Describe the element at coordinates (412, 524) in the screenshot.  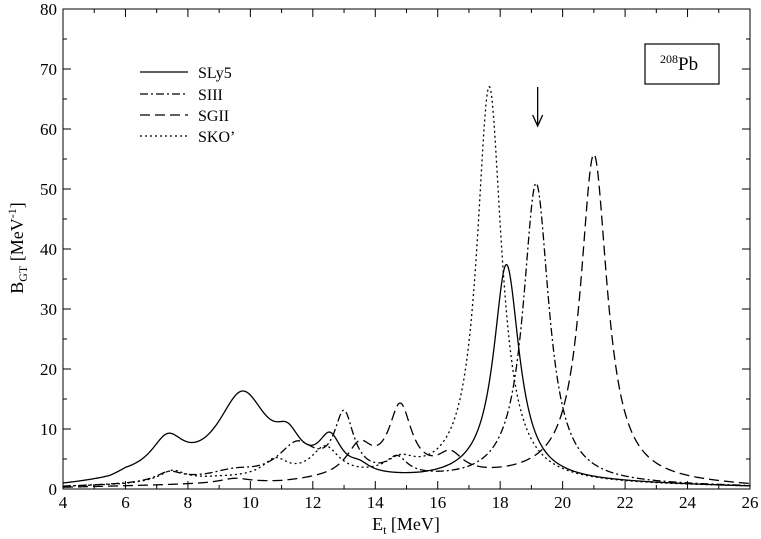
I see `x-axis-label-unit: [MeV]` at that location.